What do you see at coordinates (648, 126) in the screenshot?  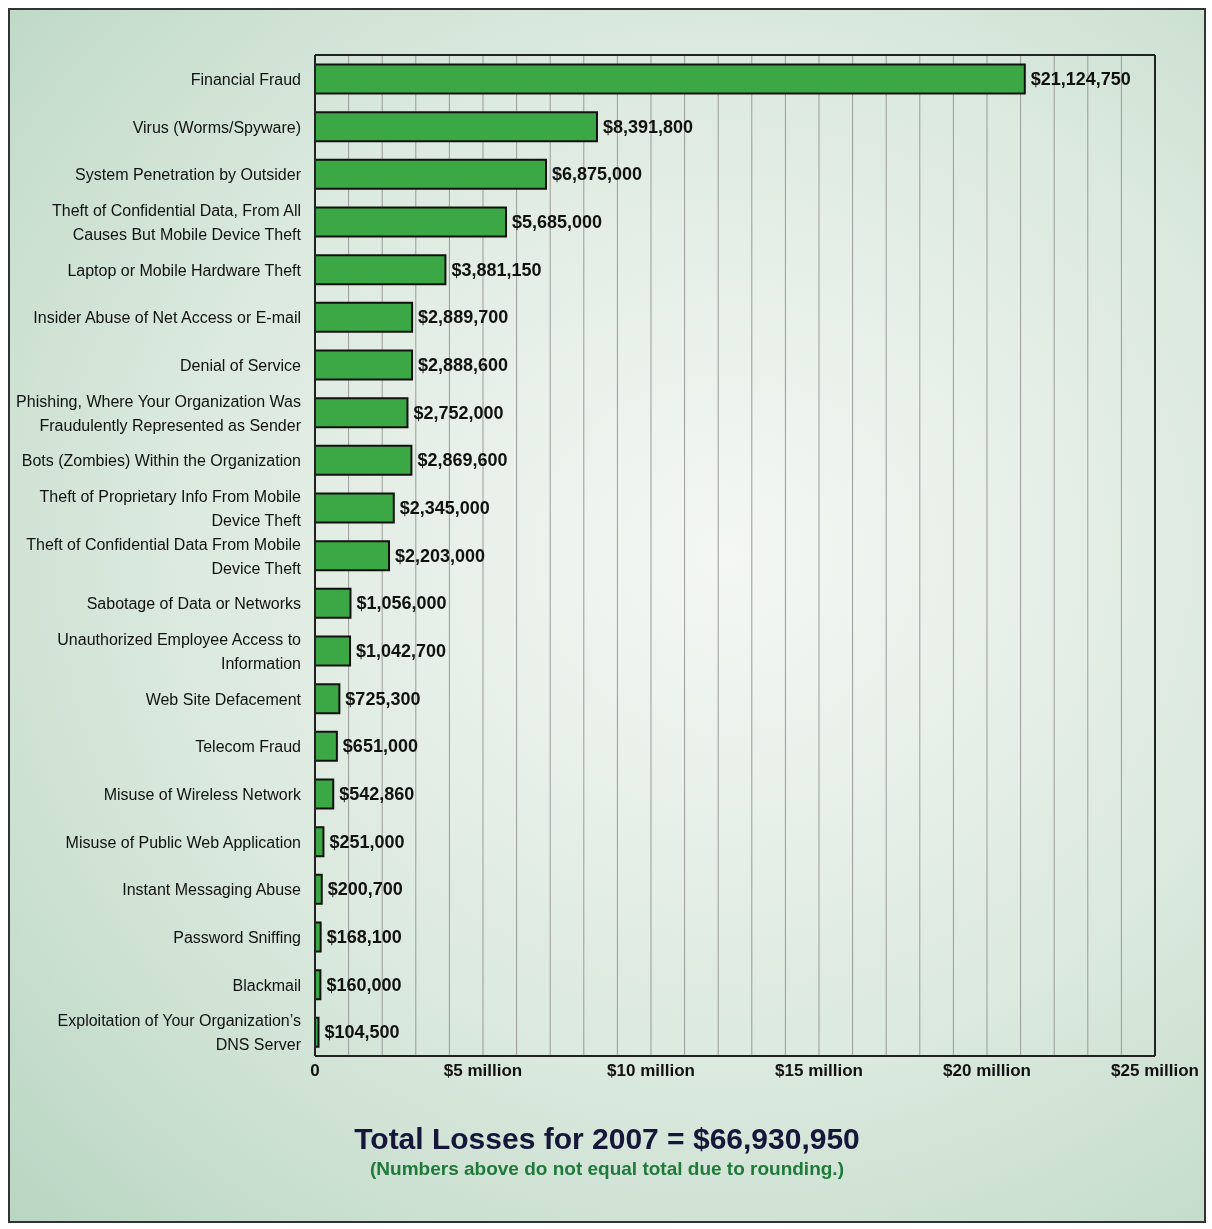 I see `data-label: $8,391,800` at bounding box center [648, 126].